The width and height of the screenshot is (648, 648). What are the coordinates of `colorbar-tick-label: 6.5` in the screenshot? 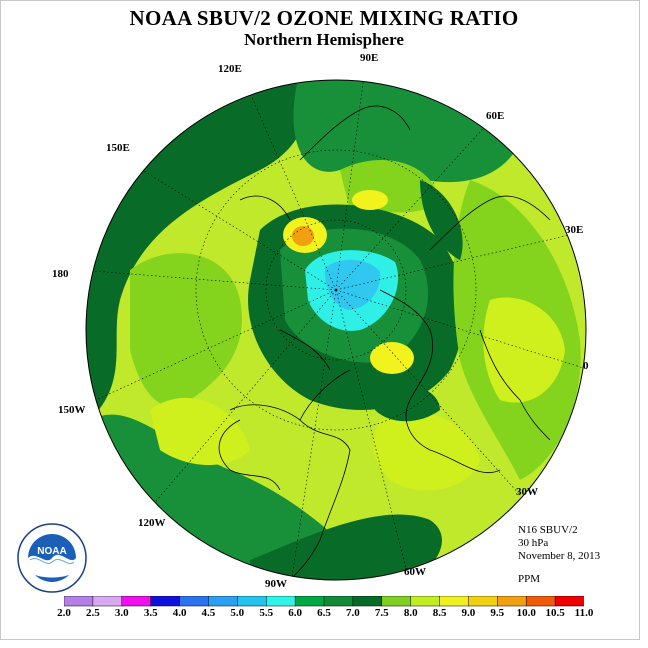 It's located at (324, 613).